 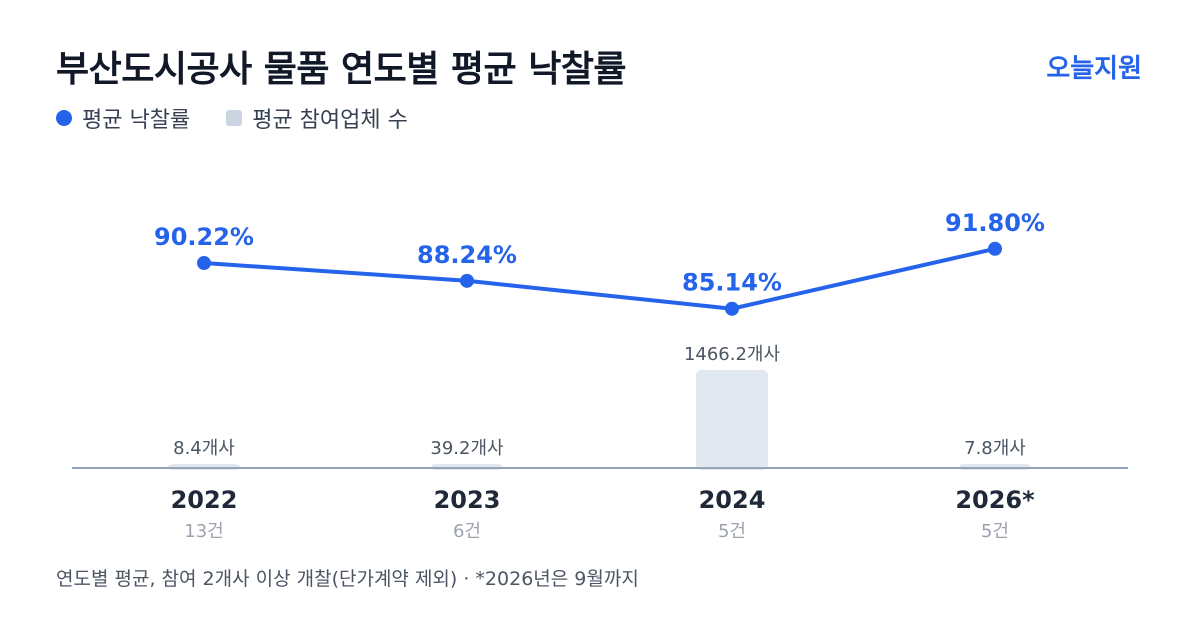 I want to click on bar-label: 8.4개사, so click(x=204, y=448).